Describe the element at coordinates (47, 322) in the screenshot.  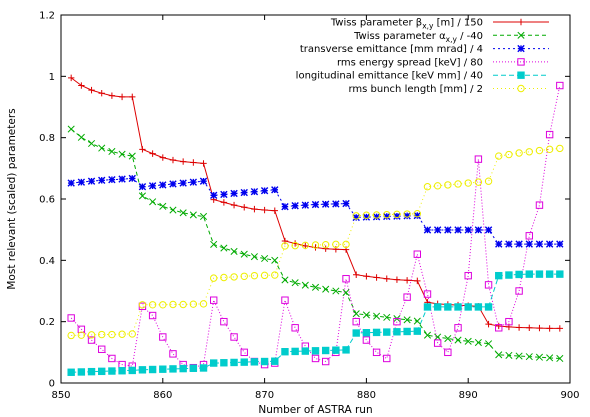
I see `y-tick-label: 0.2` at that location.